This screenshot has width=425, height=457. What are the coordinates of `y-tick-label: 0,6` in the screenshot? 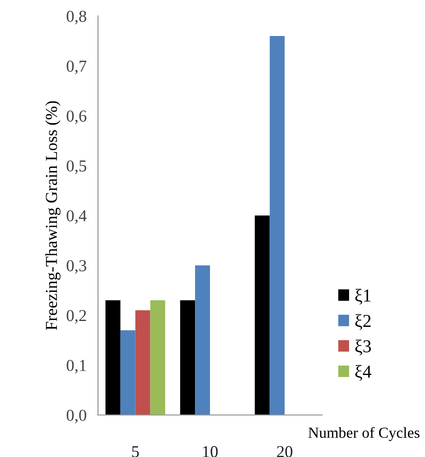 It's located at (76, 117).